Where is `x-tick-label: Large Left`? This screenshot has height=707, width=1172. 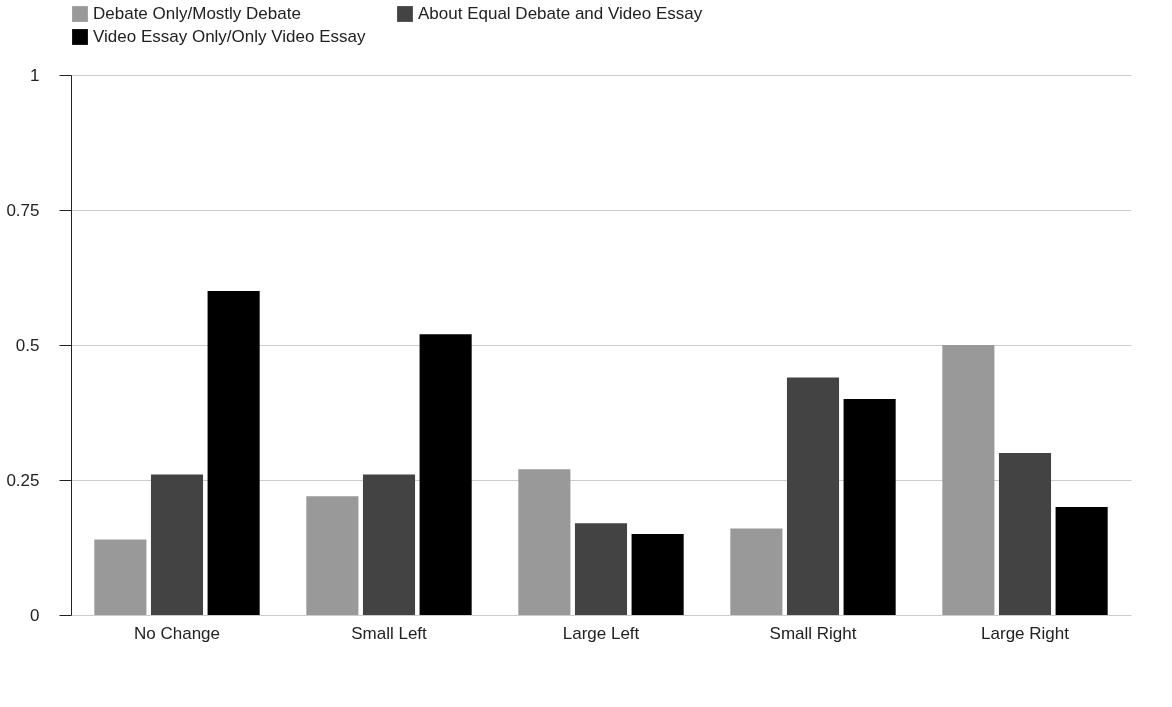 x-tick-label: Large Left is located at coordinates (601, 633).